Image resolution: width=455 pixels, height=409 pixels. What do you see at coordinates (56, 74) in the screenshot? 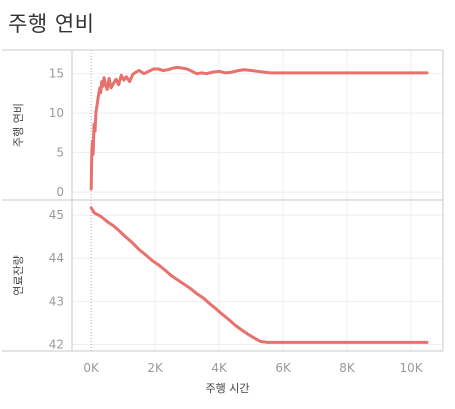
I see `y-tick-label: 15` at bounding box center [56, 74].